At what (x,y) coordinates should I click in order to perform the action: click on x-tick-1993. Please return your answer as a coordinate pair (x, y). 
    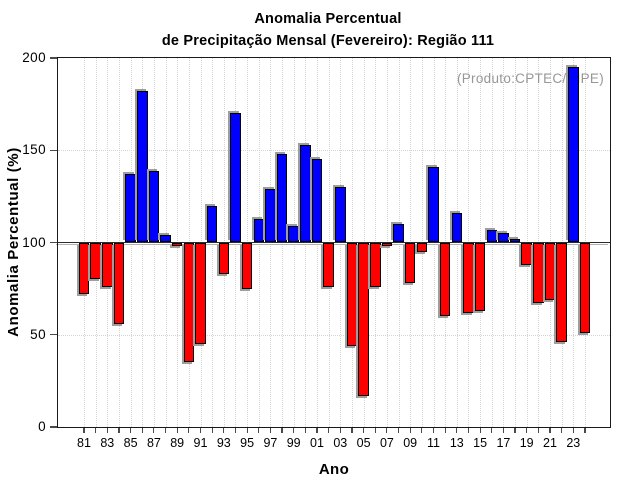
    Looking at the image, I should click on (224, 430).